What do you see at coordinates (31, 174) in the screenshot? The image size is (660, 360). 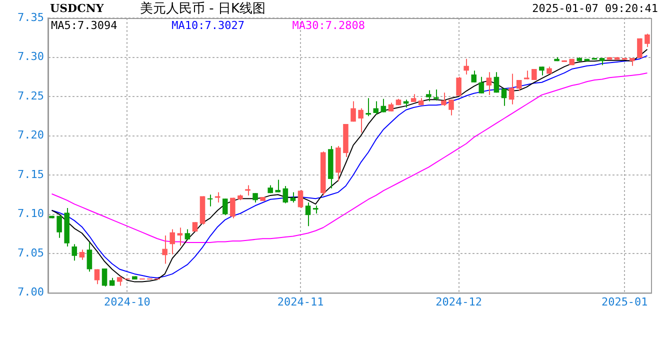 I see `y-tick-label: 7.15` at bounding box center [31, 174].